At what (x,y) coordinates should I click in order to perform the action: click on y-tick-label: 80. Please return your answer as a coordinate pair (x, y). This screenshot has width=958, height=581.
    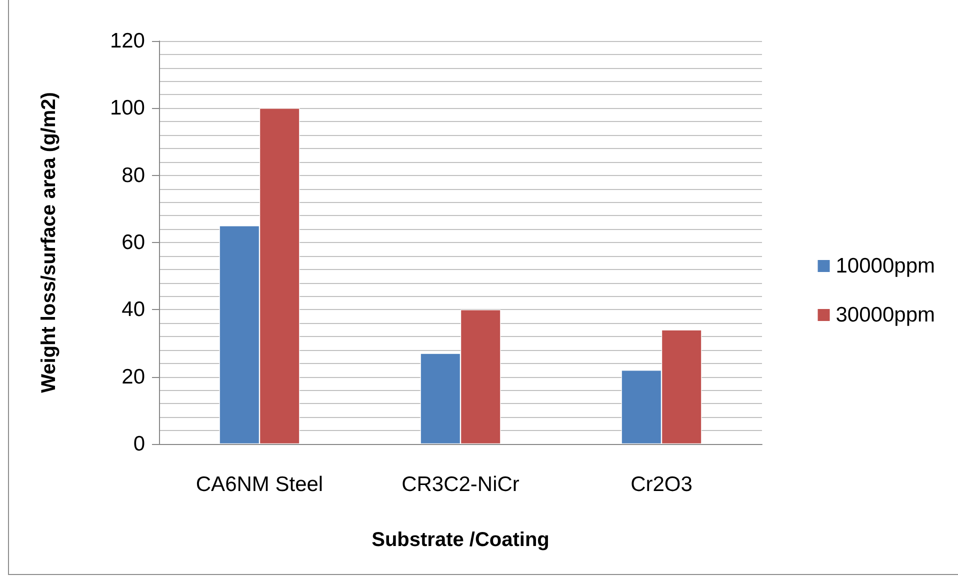
    Looking at the image, I should click on (133, 175).